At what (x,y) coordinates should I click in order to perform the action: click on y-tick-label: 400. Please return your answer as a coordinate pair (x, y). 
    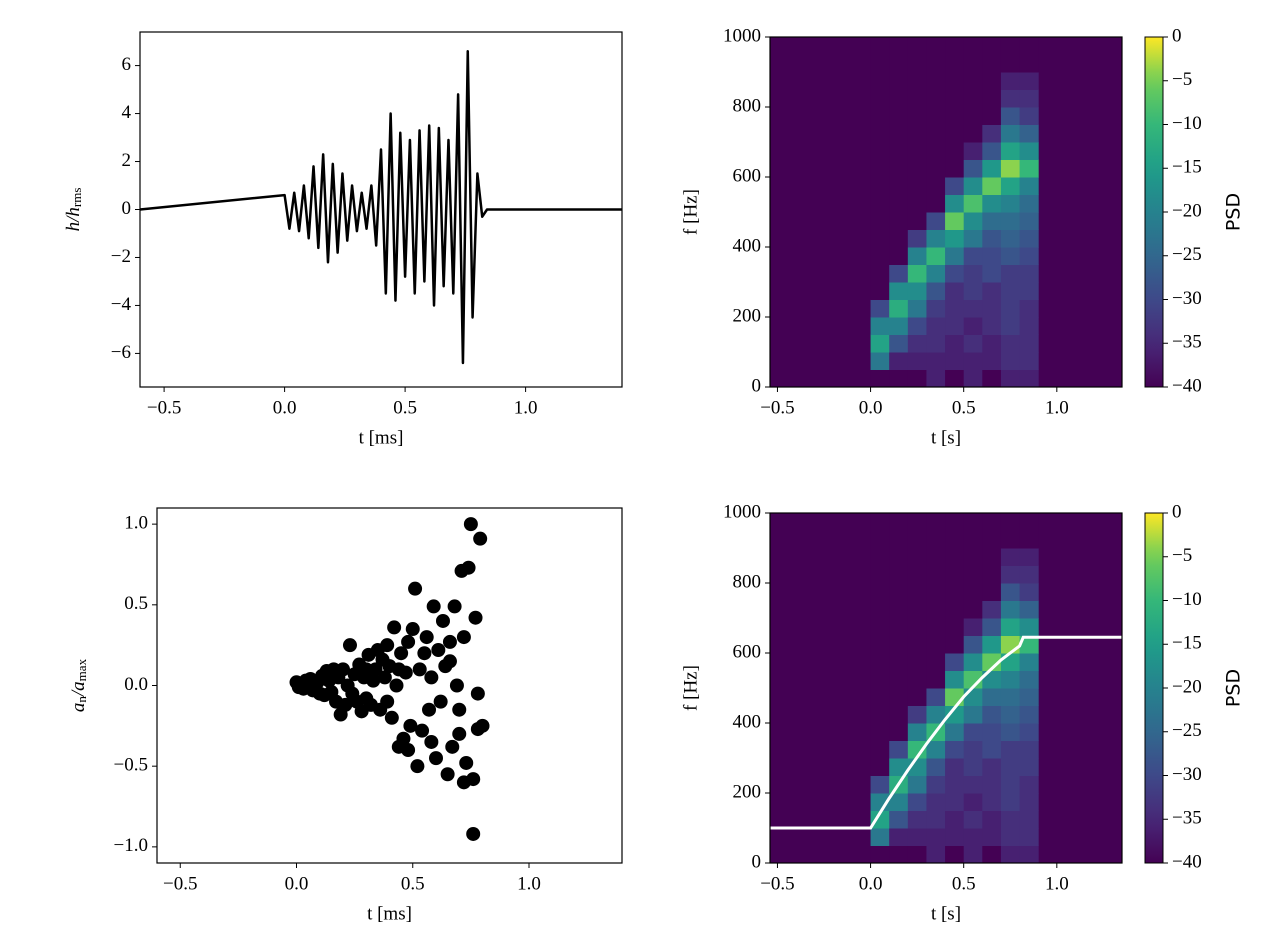
    Looking at the image, I should click on (747, 245).